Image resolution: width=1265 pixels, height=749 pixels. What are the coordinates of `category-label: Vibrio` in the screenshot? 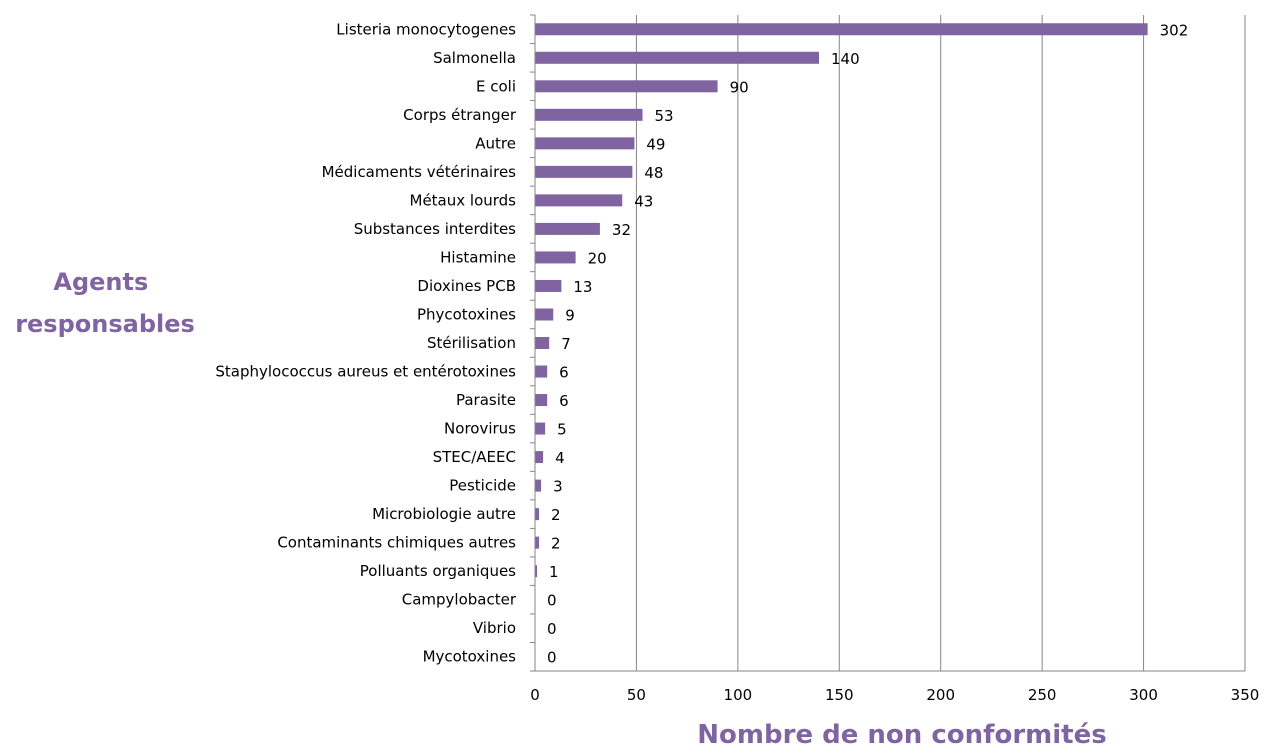 It's located at (494, 628).